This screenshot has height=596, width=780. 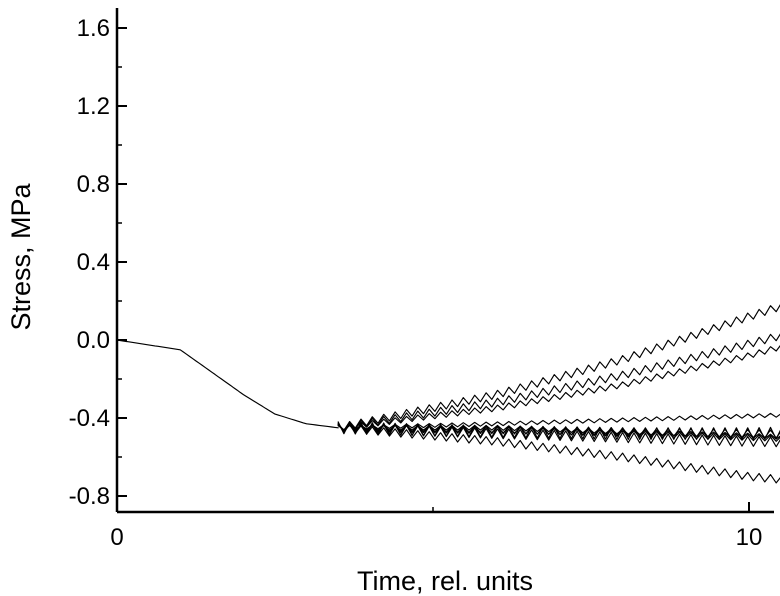 I want to click on y-tick-label-4: 0.8, so click(x=93, y=184).